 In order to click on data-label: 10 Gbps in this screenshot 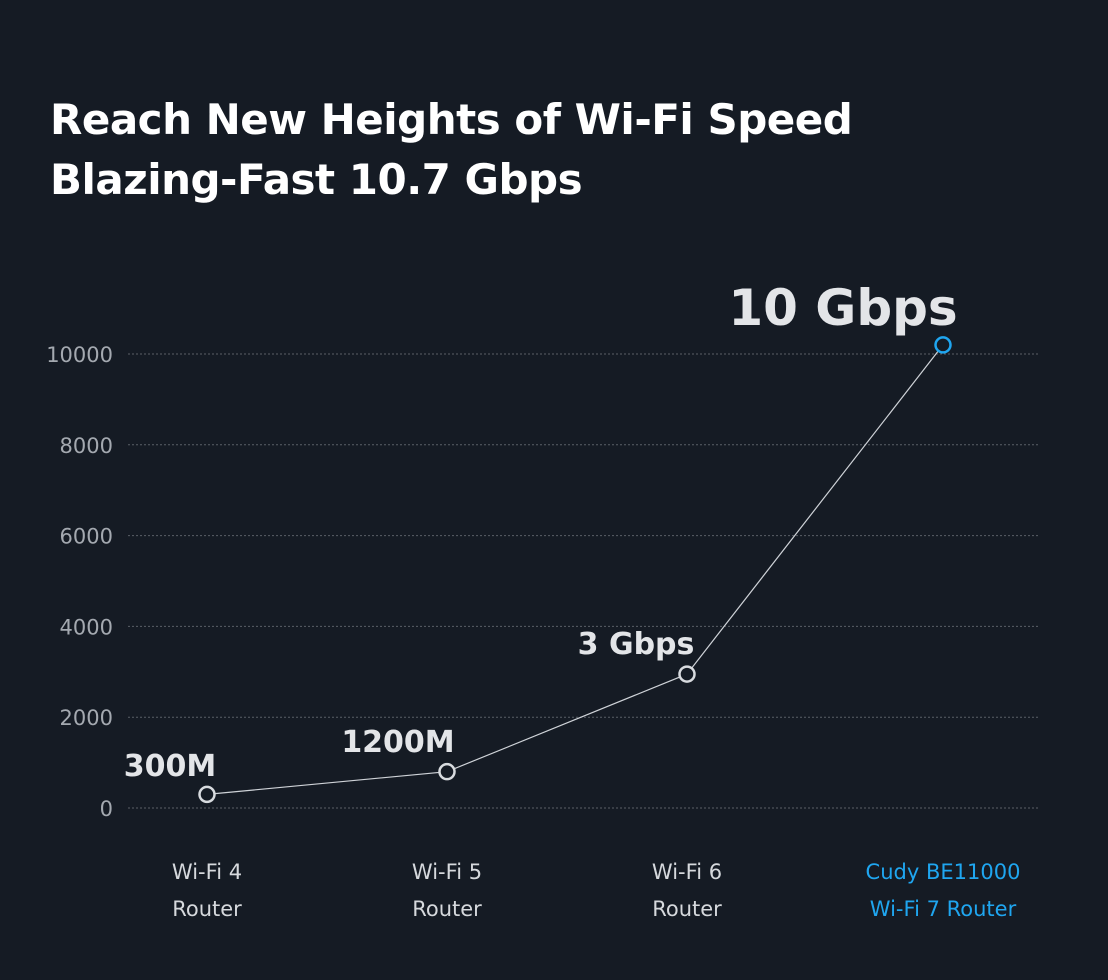, I will do `click(842, 308)`.